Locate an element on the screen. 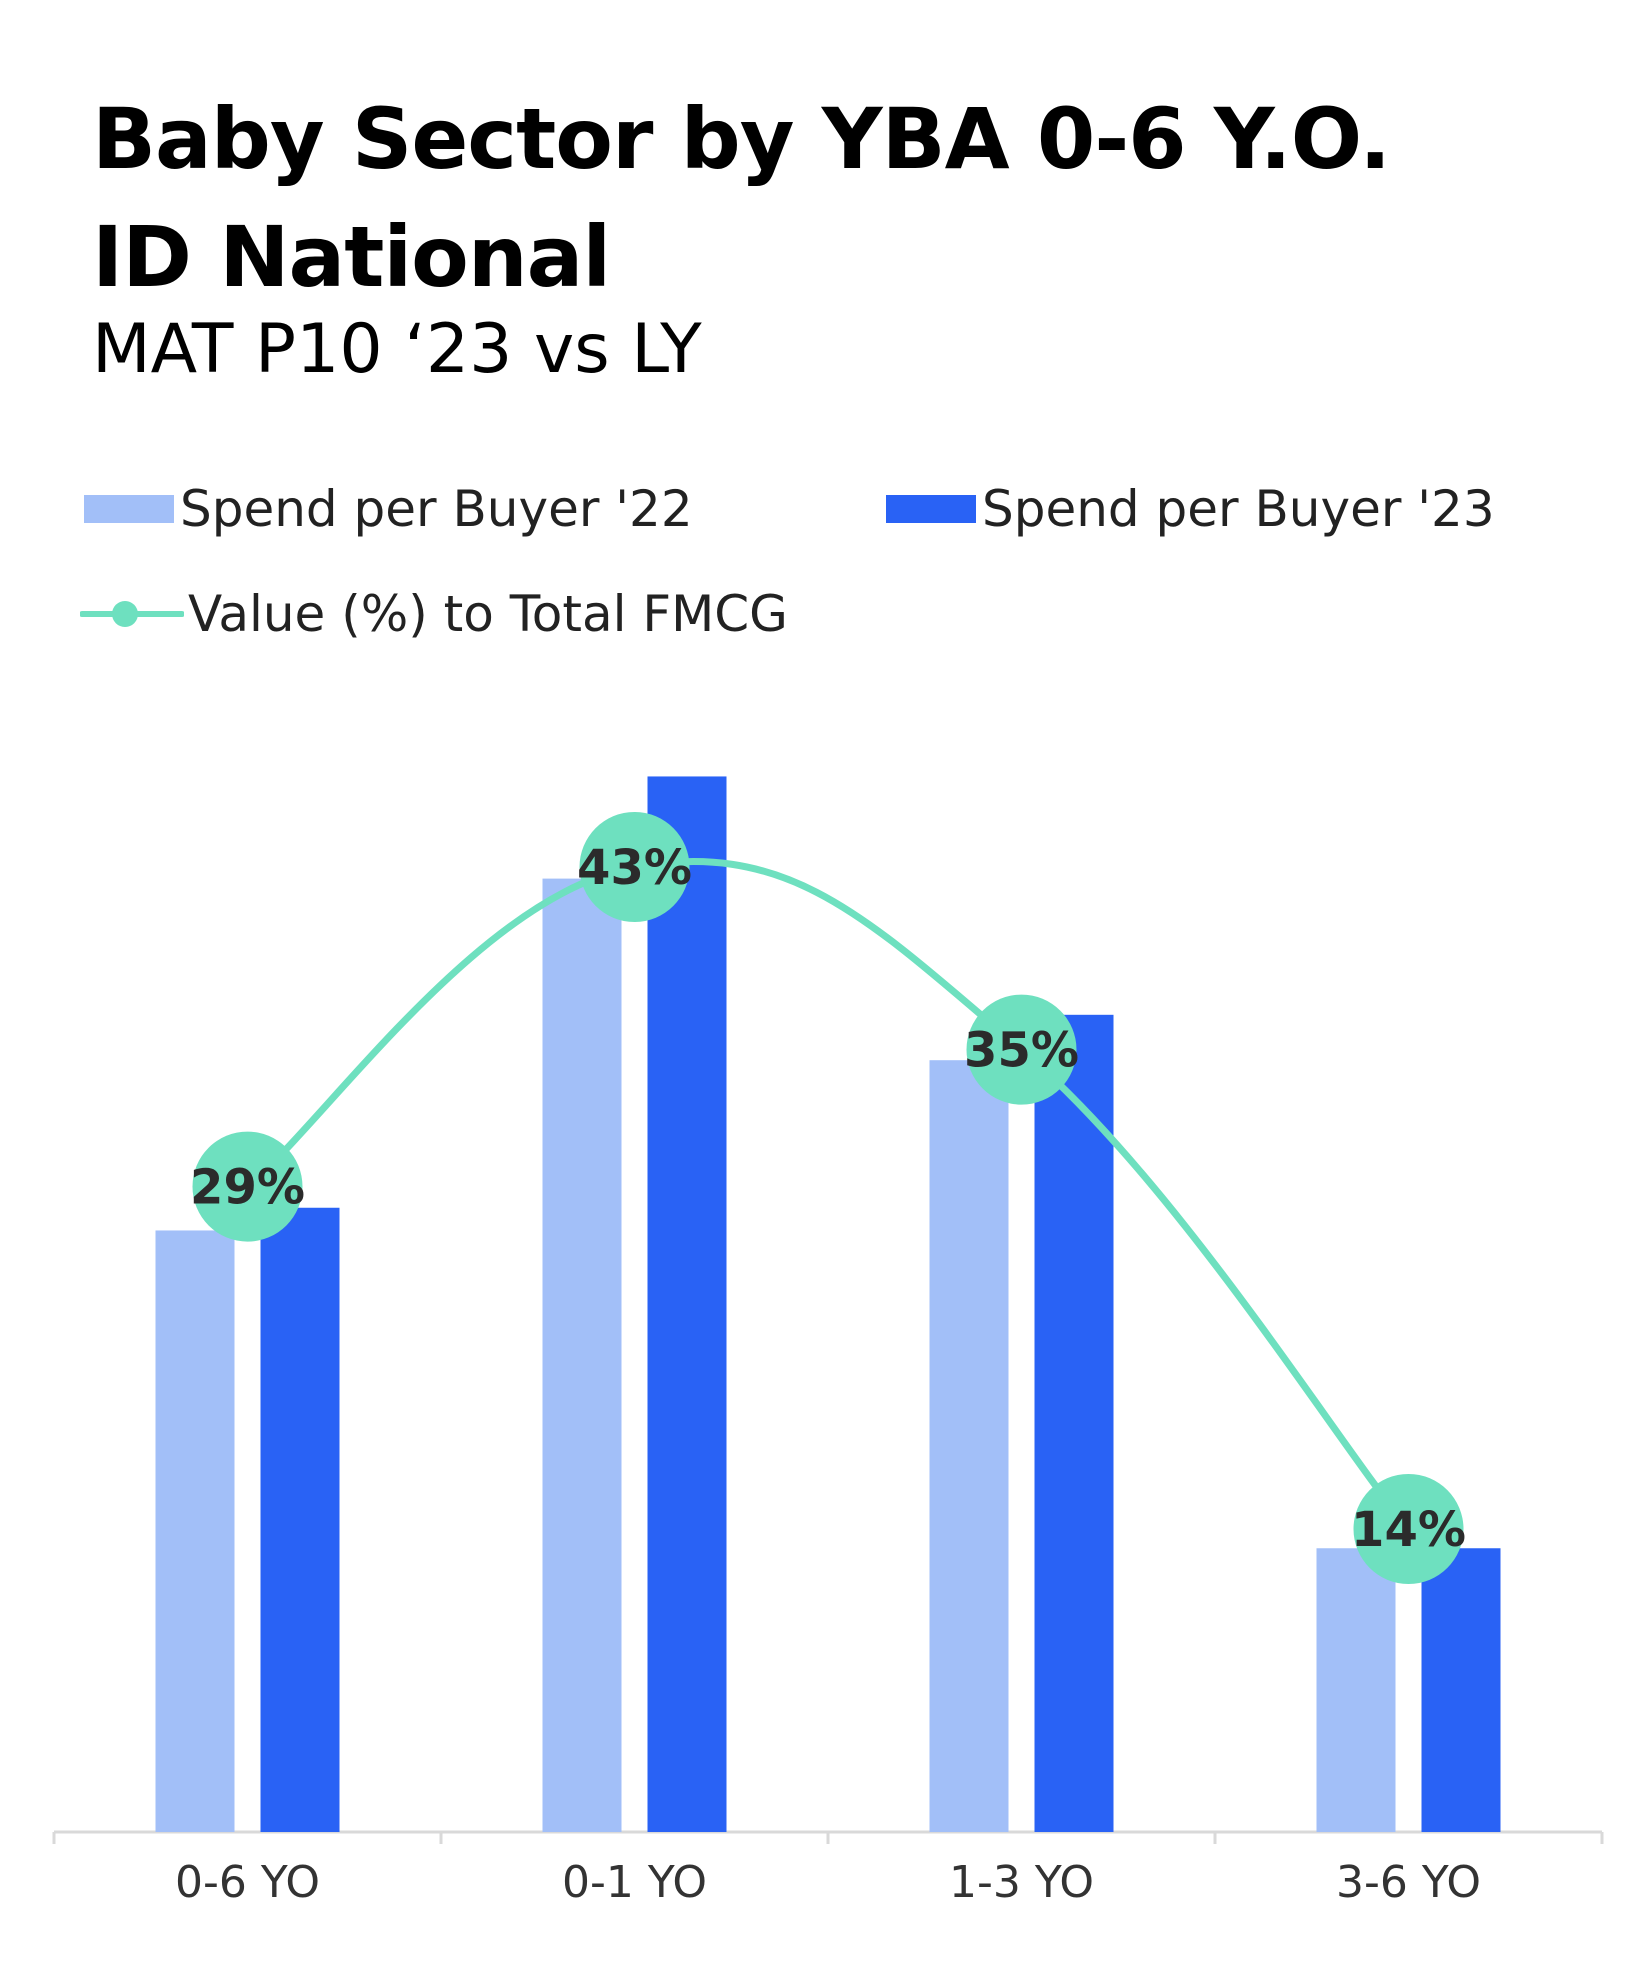 The height and width of the screenshot is (1971, 1647). legend-item-value: Value (%) to Total FMCG is located at coordinates (434, 614).